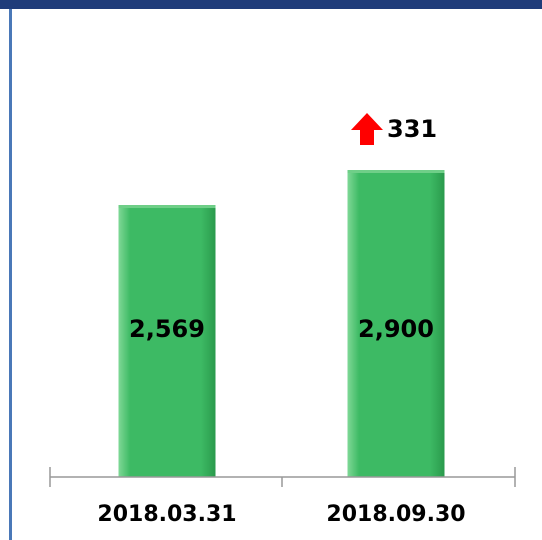 Image resolution: width=542 pixels, height=540 pixels. What do you see at coordinates (166, 514) in the screenshot?
I see `x-tick-label: 2018.03.31` at bounding box center [166, 514].